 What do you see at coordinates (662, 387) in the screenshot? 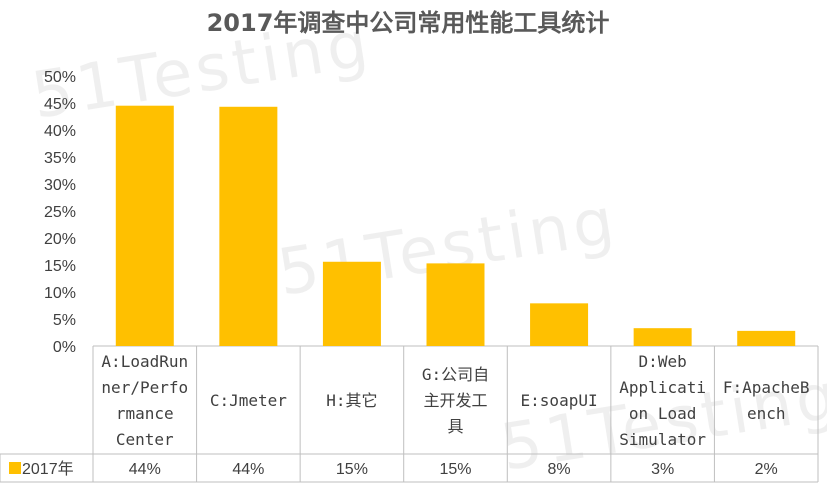
I see `category-label: Applicati` at bounding box center [662, 387].